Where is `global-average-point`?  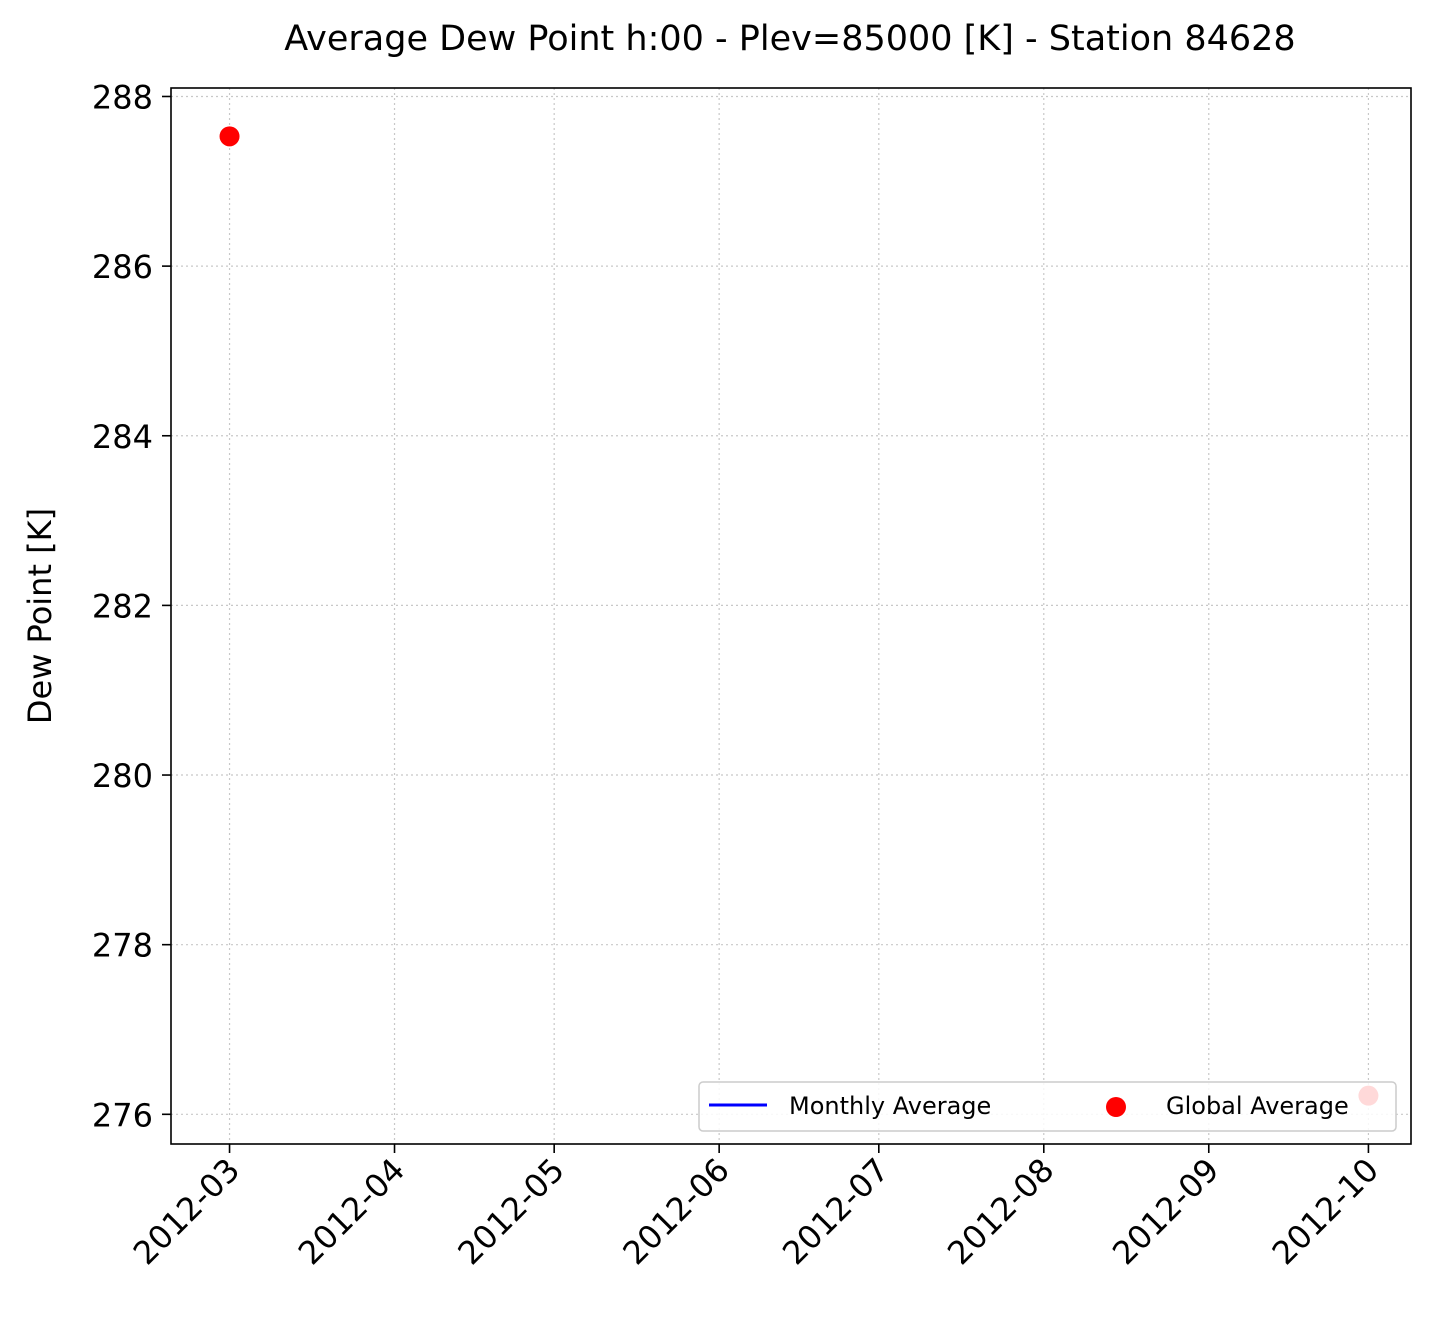
global-average-point is located at coordinates (229, 136).